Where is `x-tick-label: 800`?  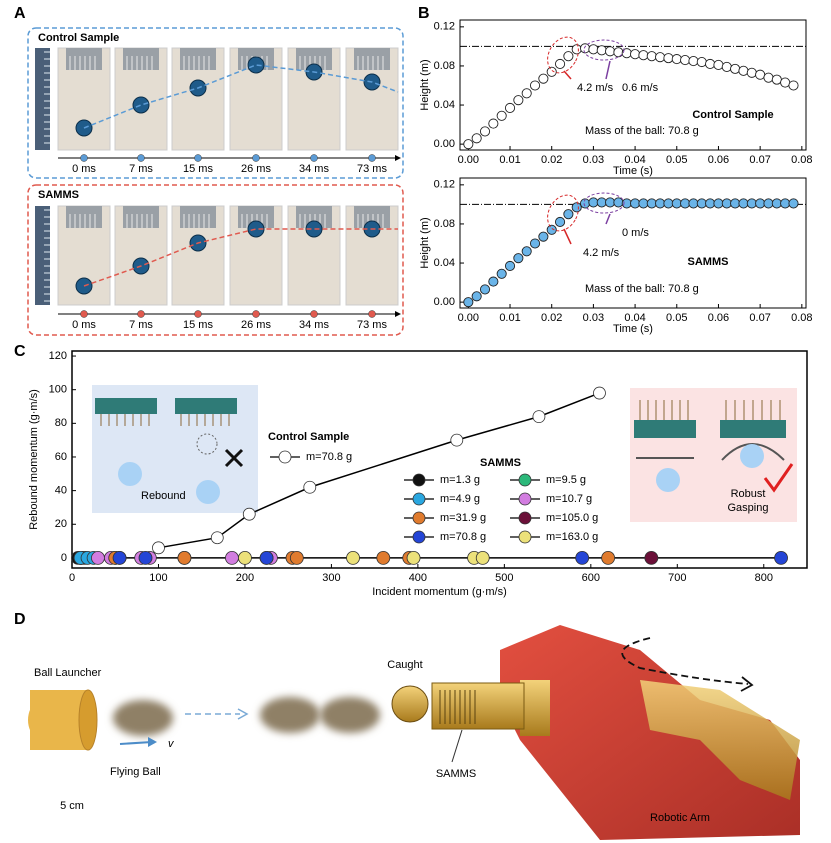 x-tick-label: 800 is located at coordinates (764, 578).